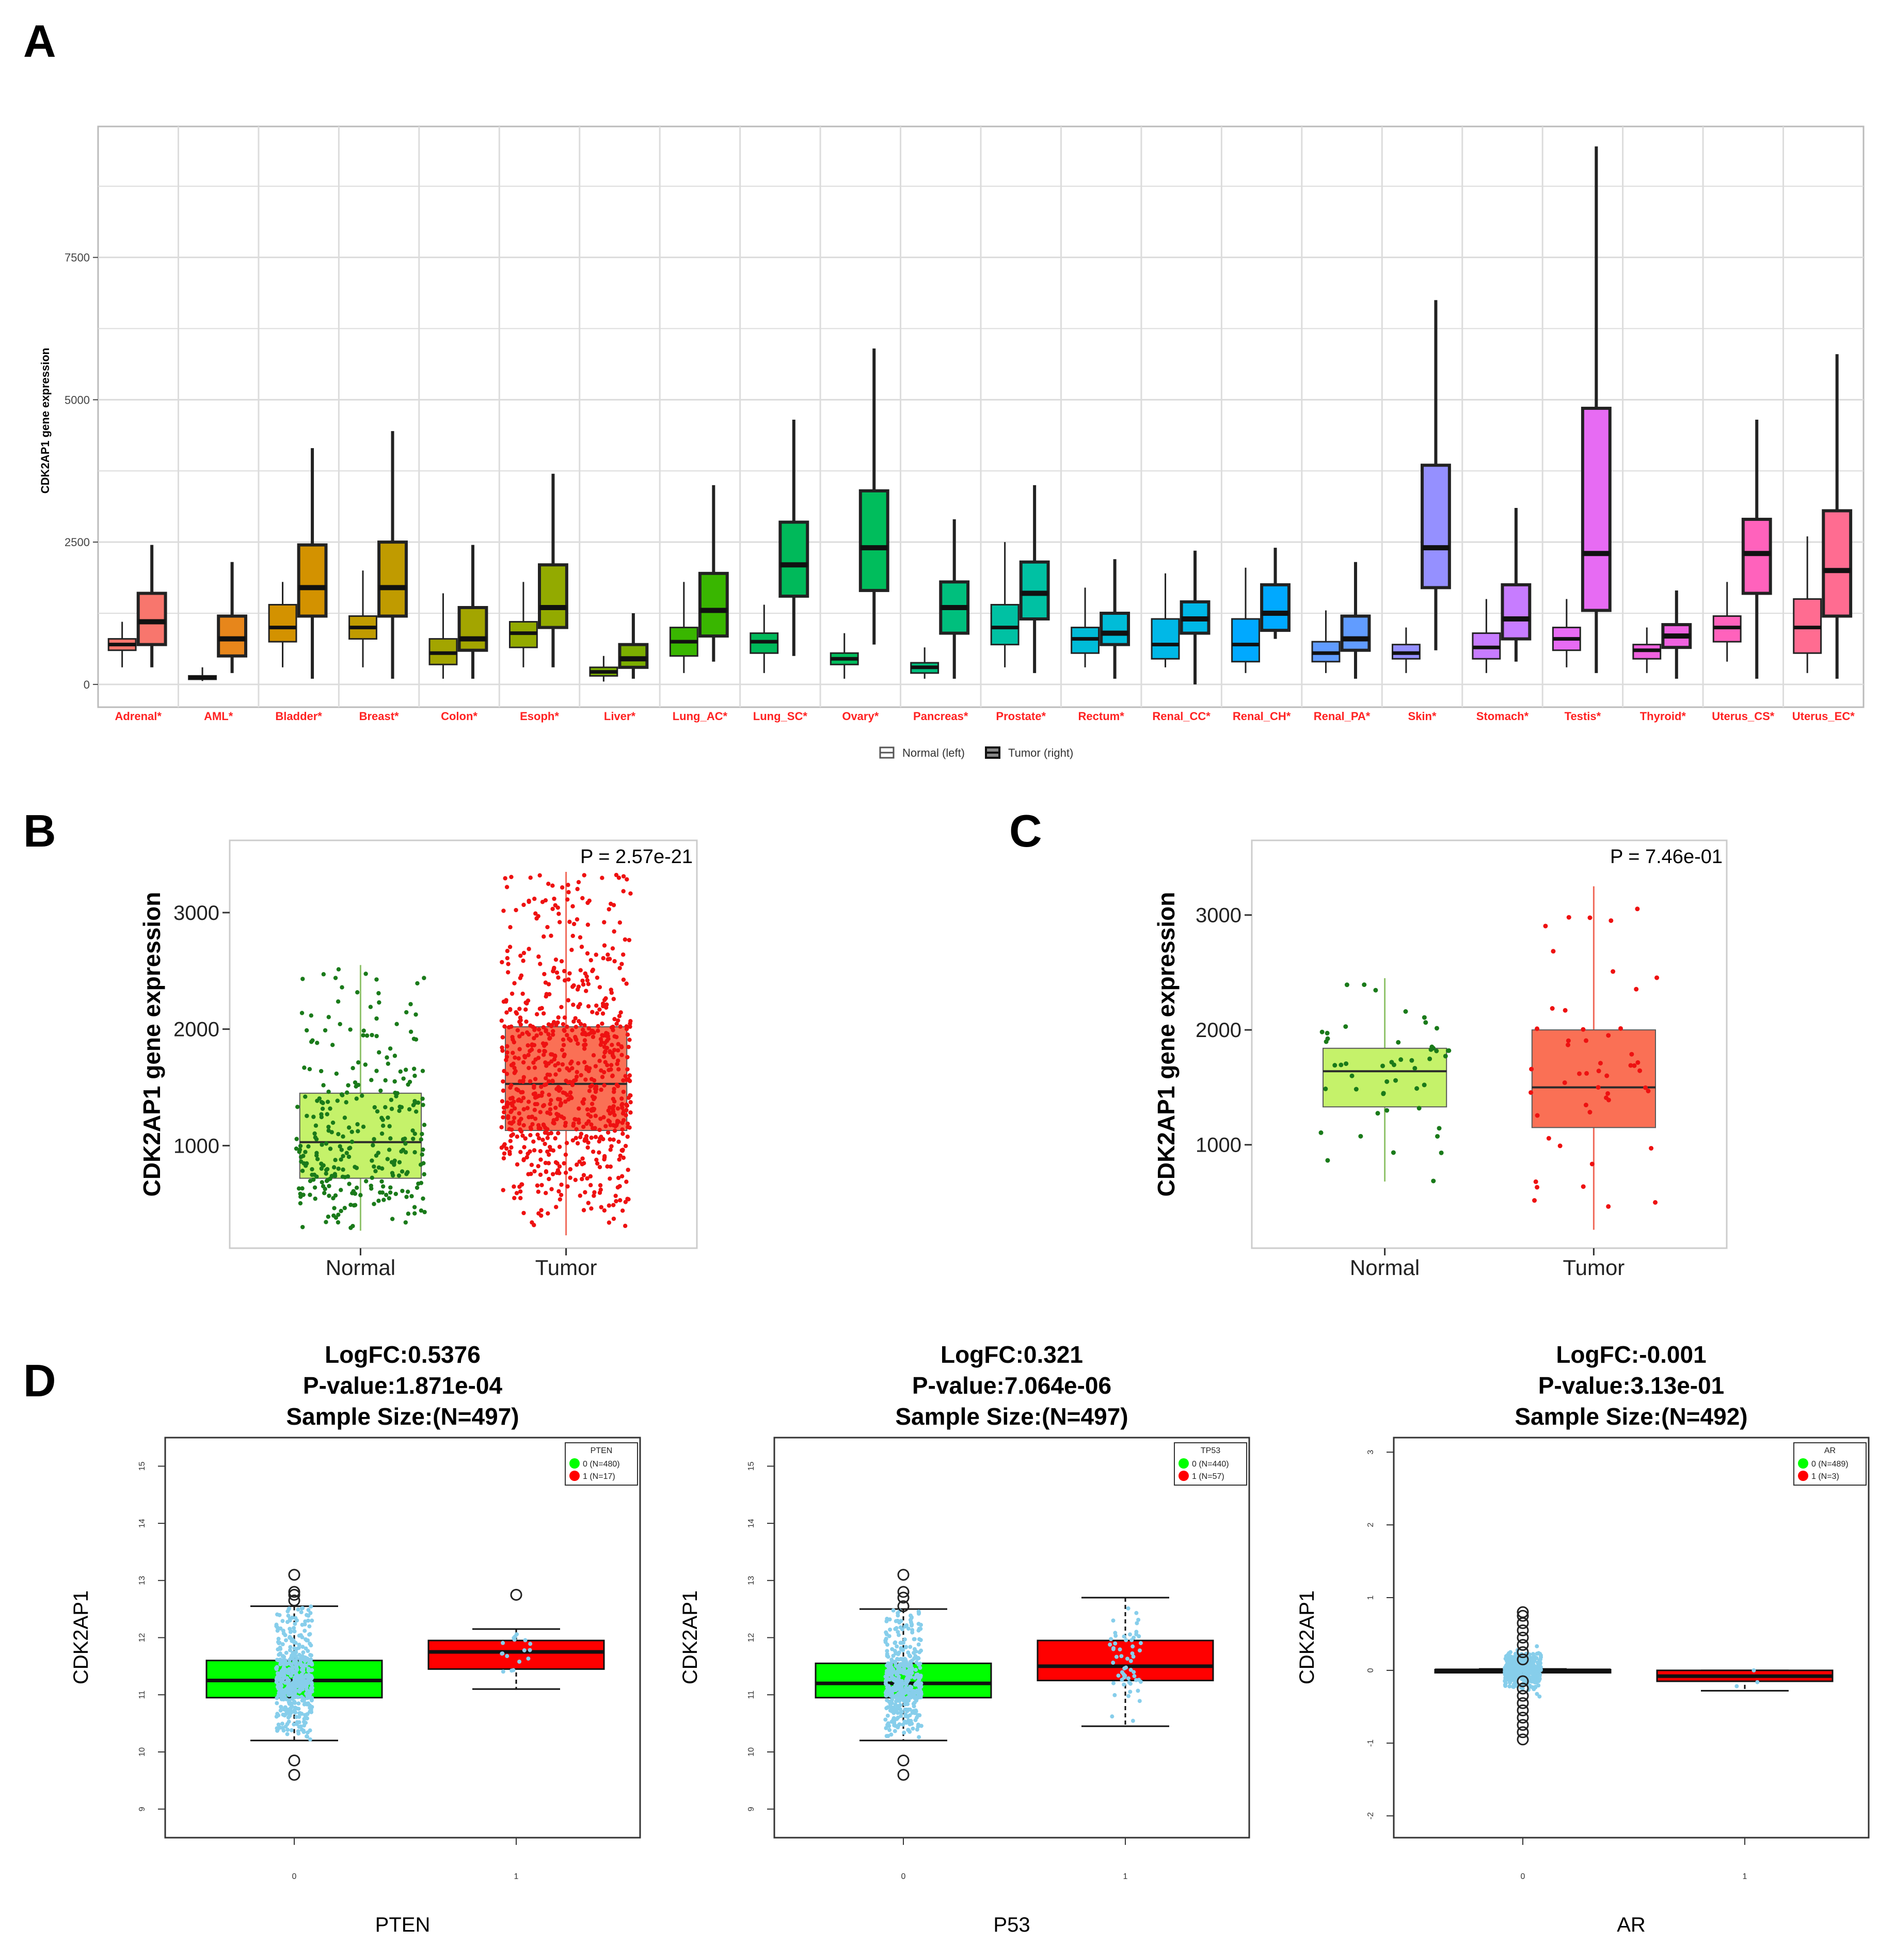 Image resolution: width=1895 pixels, height=1960 pixels. Describe the element at coordinates (1011, 1638) in the screenshot. I see `panel-d2-plot-area` at that location.